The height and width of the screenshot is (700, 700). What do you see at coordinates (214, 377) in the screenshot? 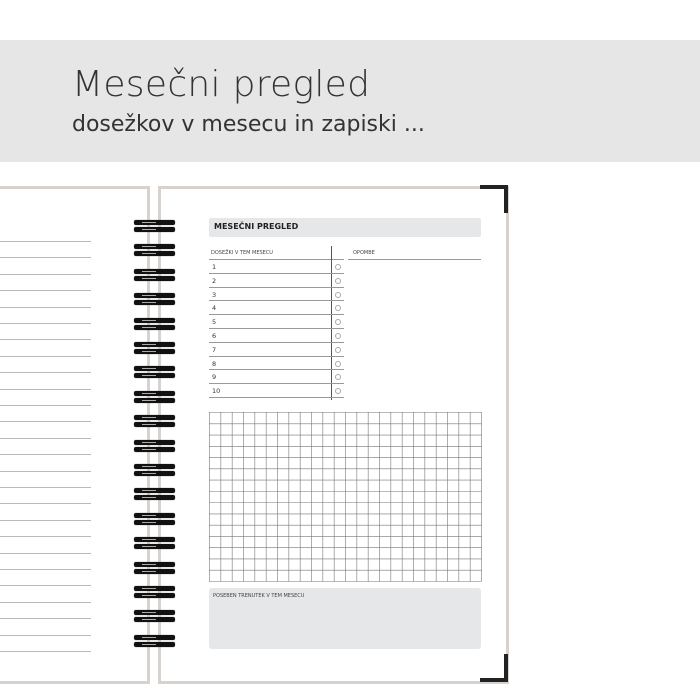
I see `row-number: 9` at bounding box center [214, 377].